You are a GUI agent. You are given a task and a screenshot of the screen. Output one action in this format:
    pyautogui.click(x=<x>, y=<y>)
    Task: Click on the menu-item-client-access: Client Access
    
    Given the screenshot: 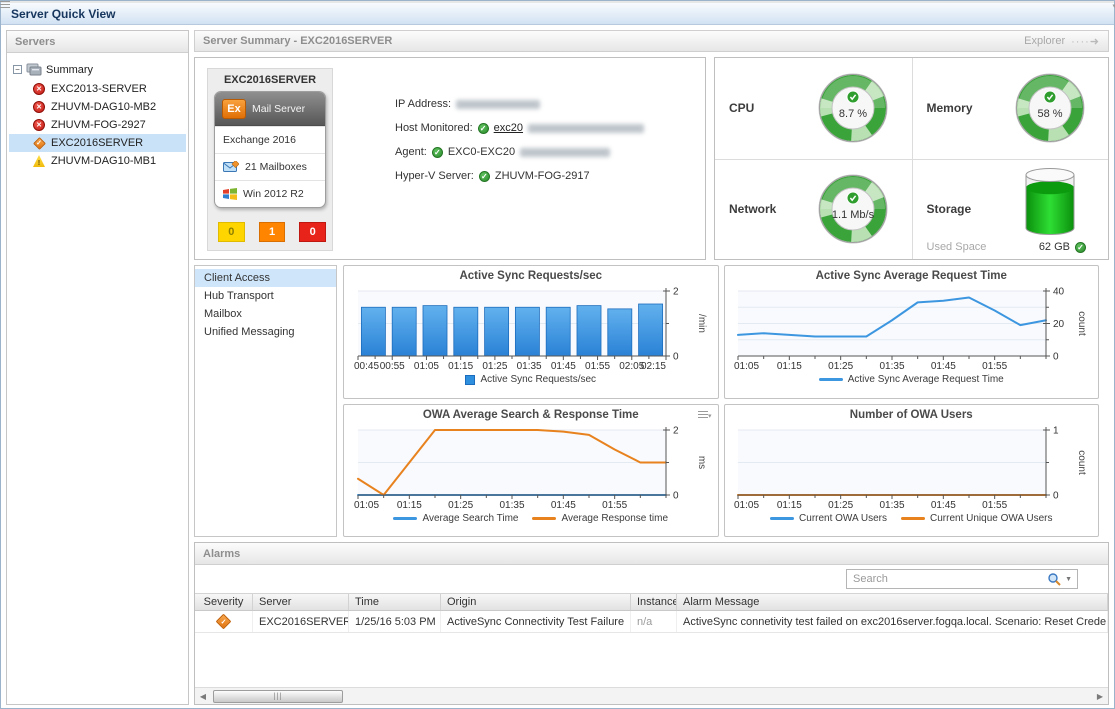 What is the action you would take?
    pyautogui.click(x=265, y=278)
    